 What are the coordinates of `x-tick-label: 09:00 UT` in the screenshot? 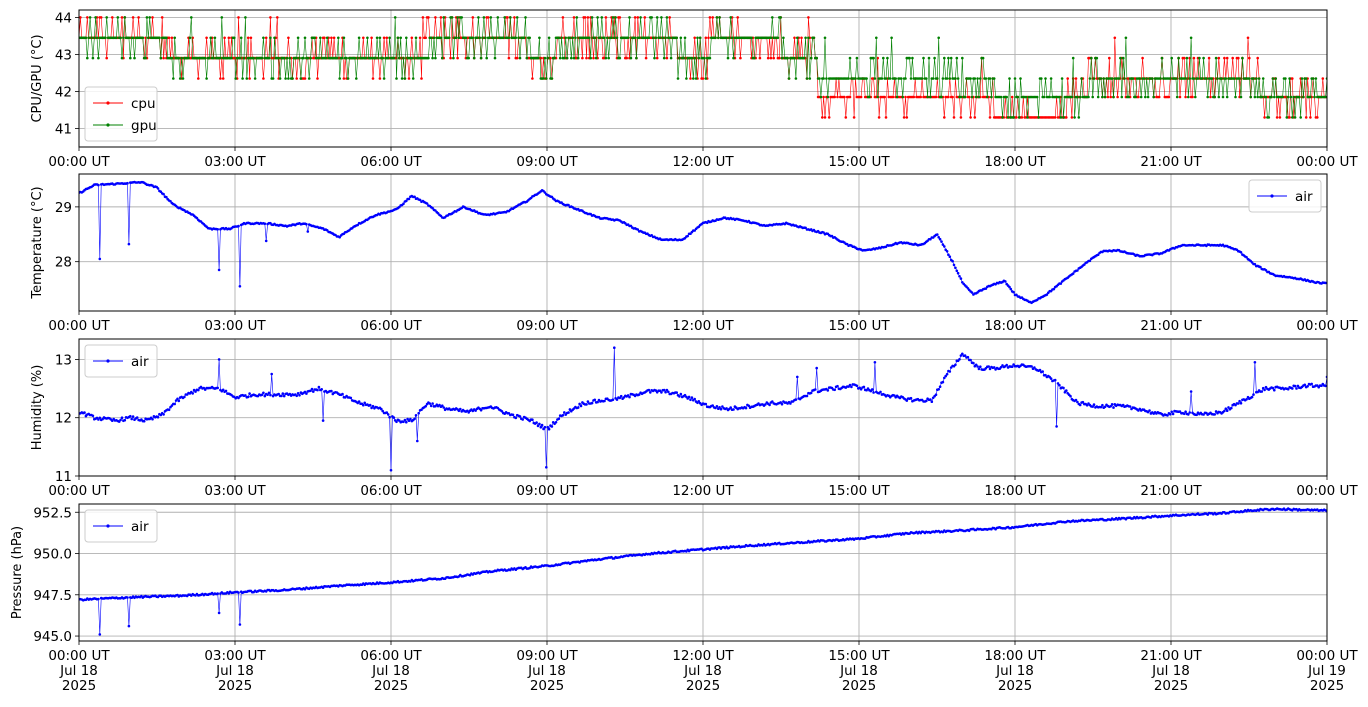 It's located at (547, 162).